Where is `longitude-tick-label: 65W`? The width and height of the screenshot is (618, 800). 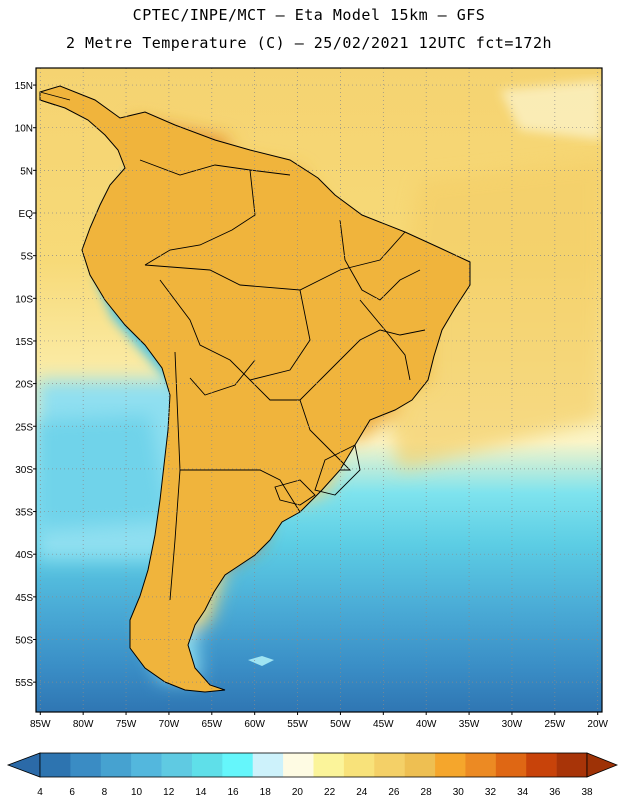
longitude-tick-label: 65W is located at coordinates (212, 724).